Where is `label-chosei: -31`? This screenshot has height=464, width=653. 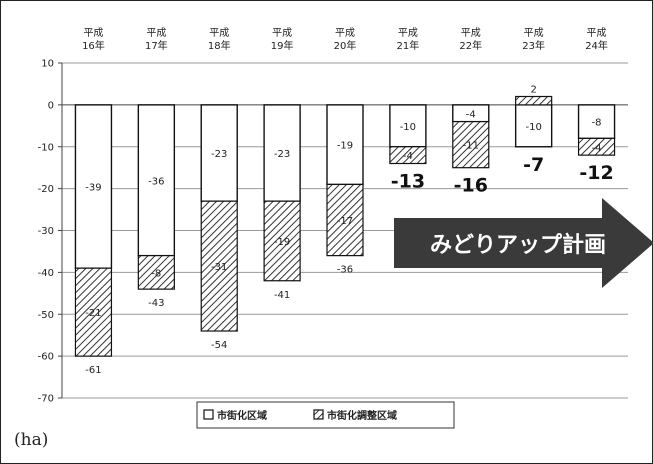 label-chosei: -31 is located at coordinates (219, 267).